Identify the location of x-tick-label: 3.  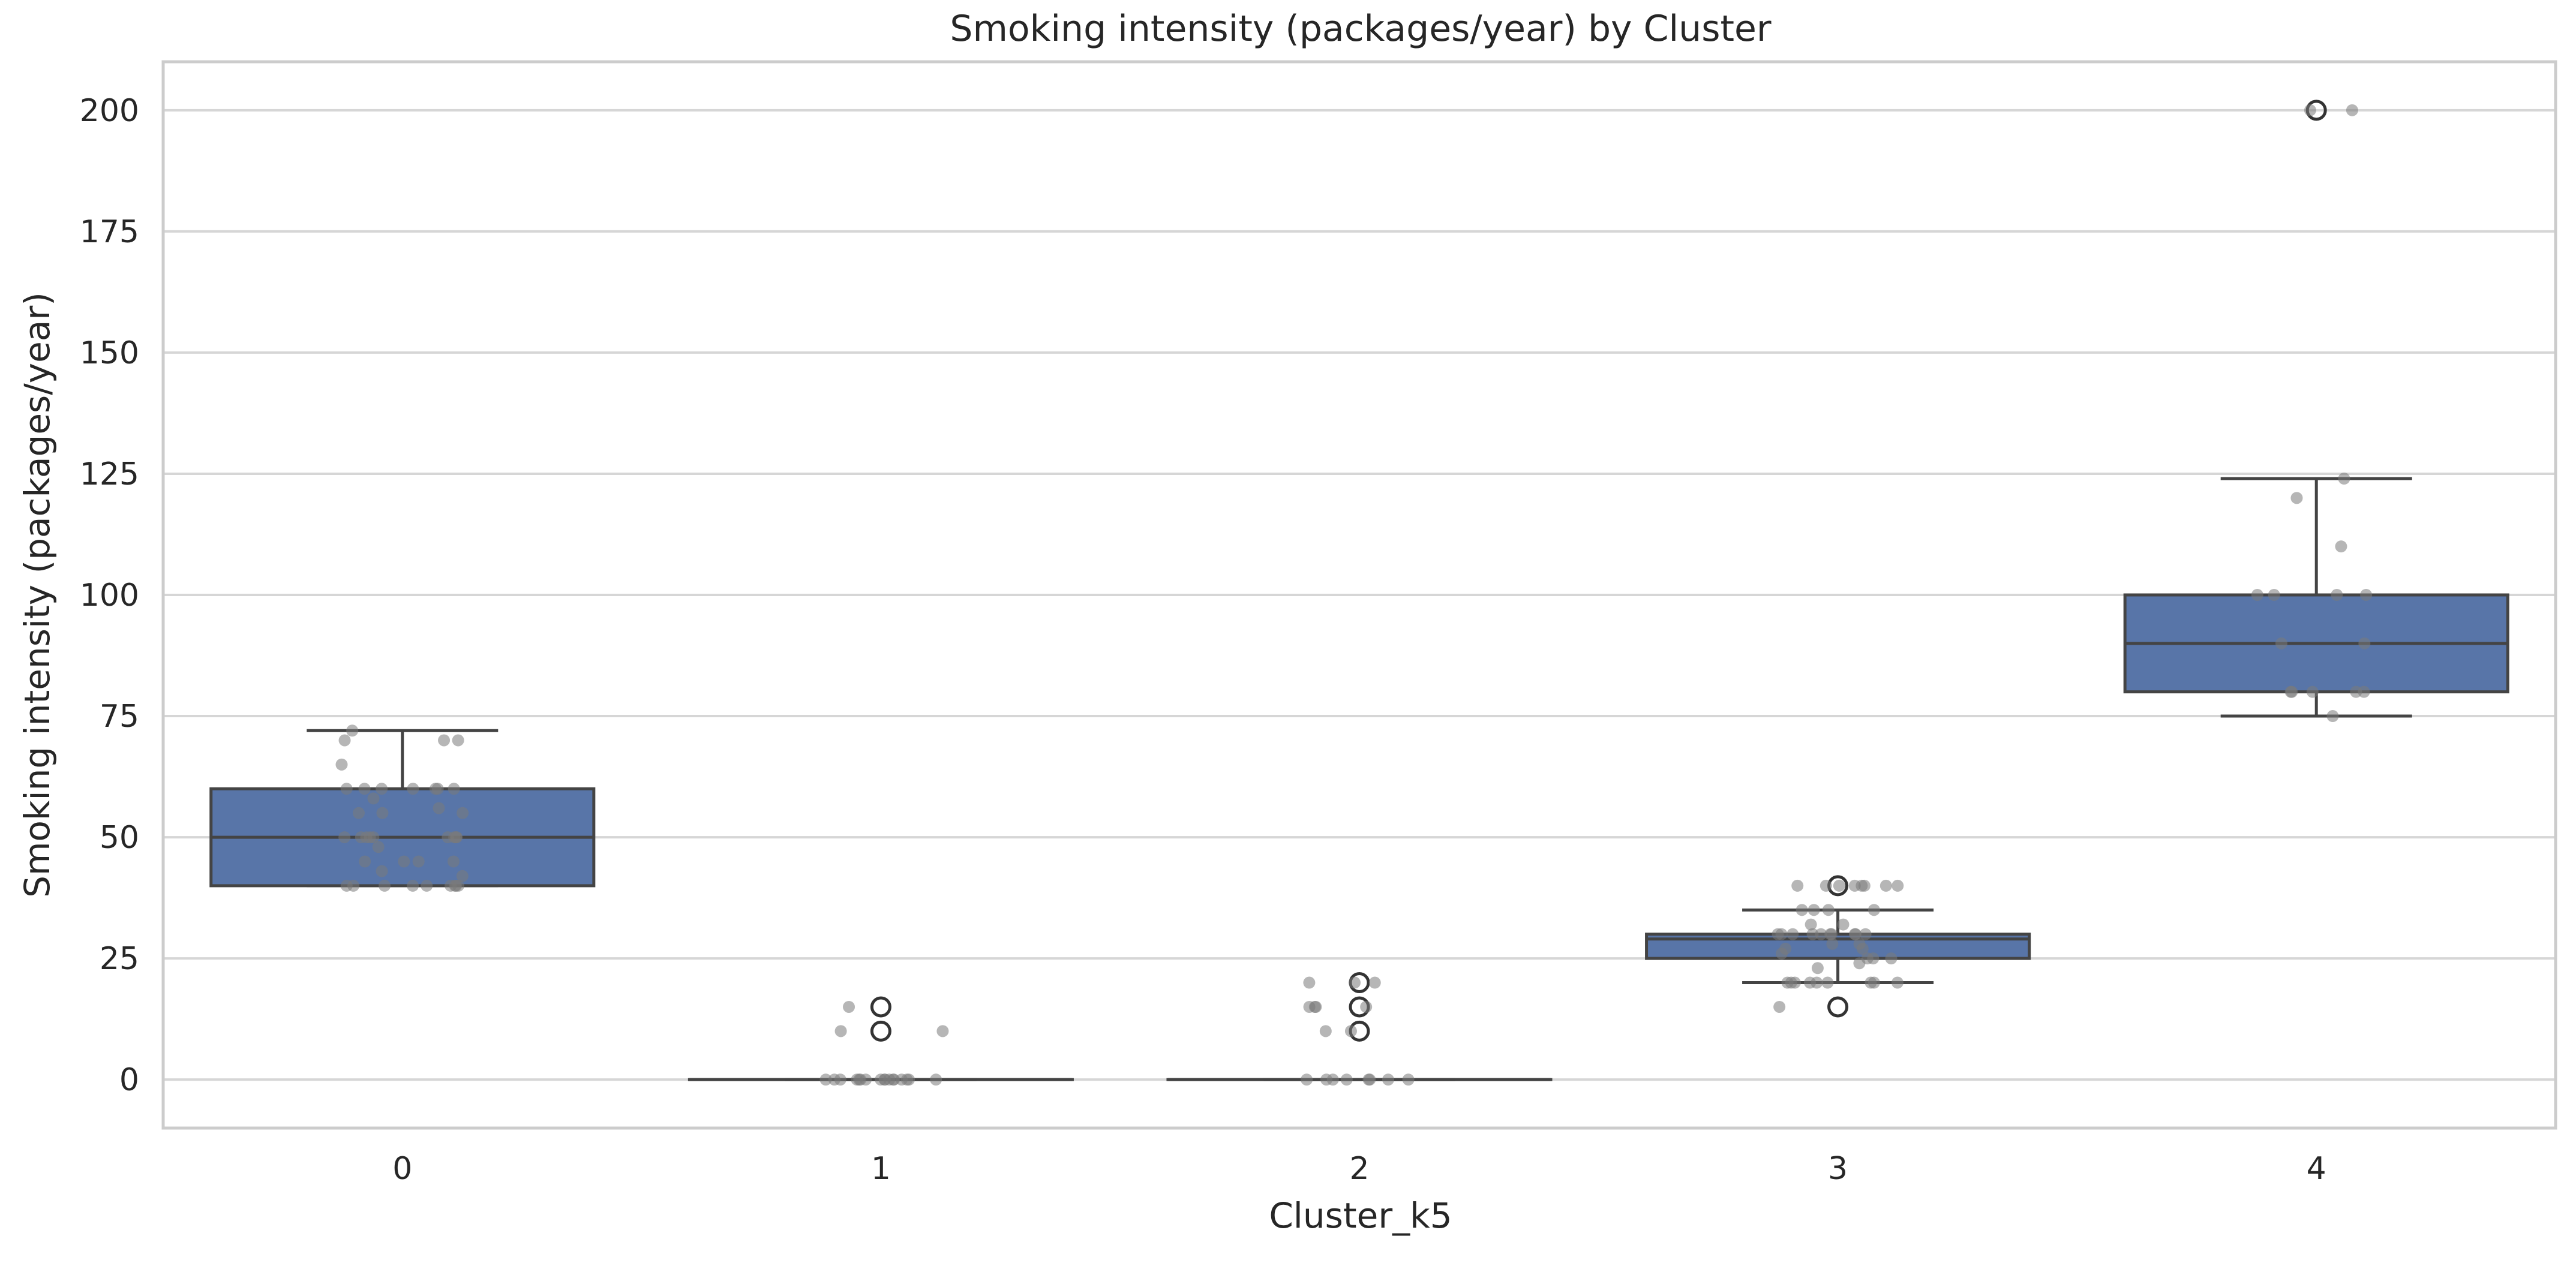
(1838, 1169).